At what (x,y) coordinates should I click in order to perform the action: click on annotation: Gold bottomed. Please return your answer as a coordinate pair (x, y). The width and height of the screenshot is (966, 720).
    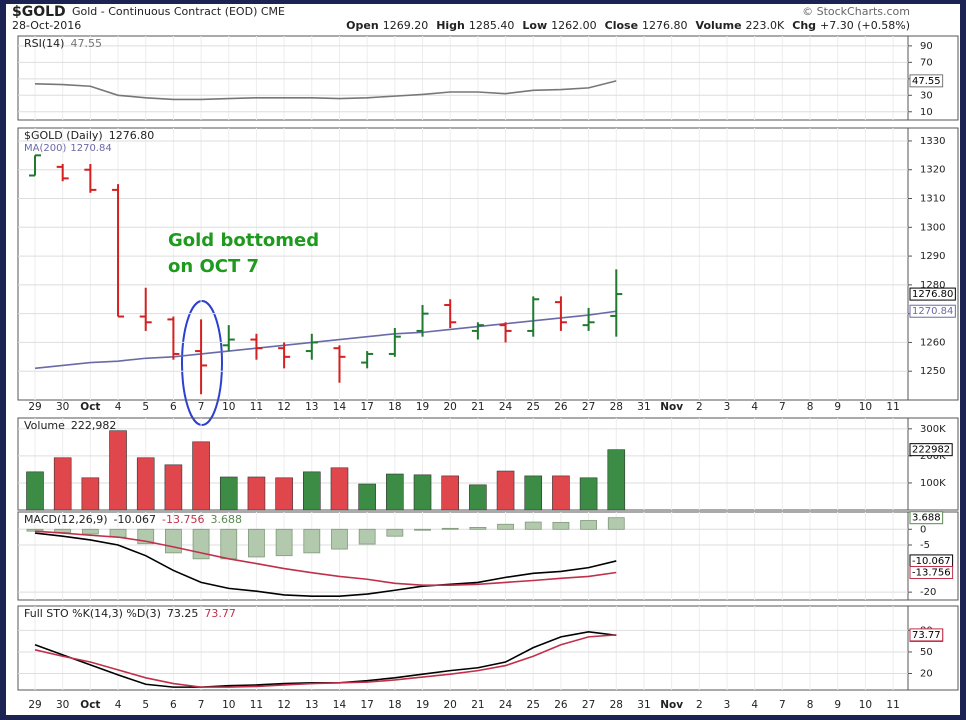
    Looking at the image, I should click on (243, 240).